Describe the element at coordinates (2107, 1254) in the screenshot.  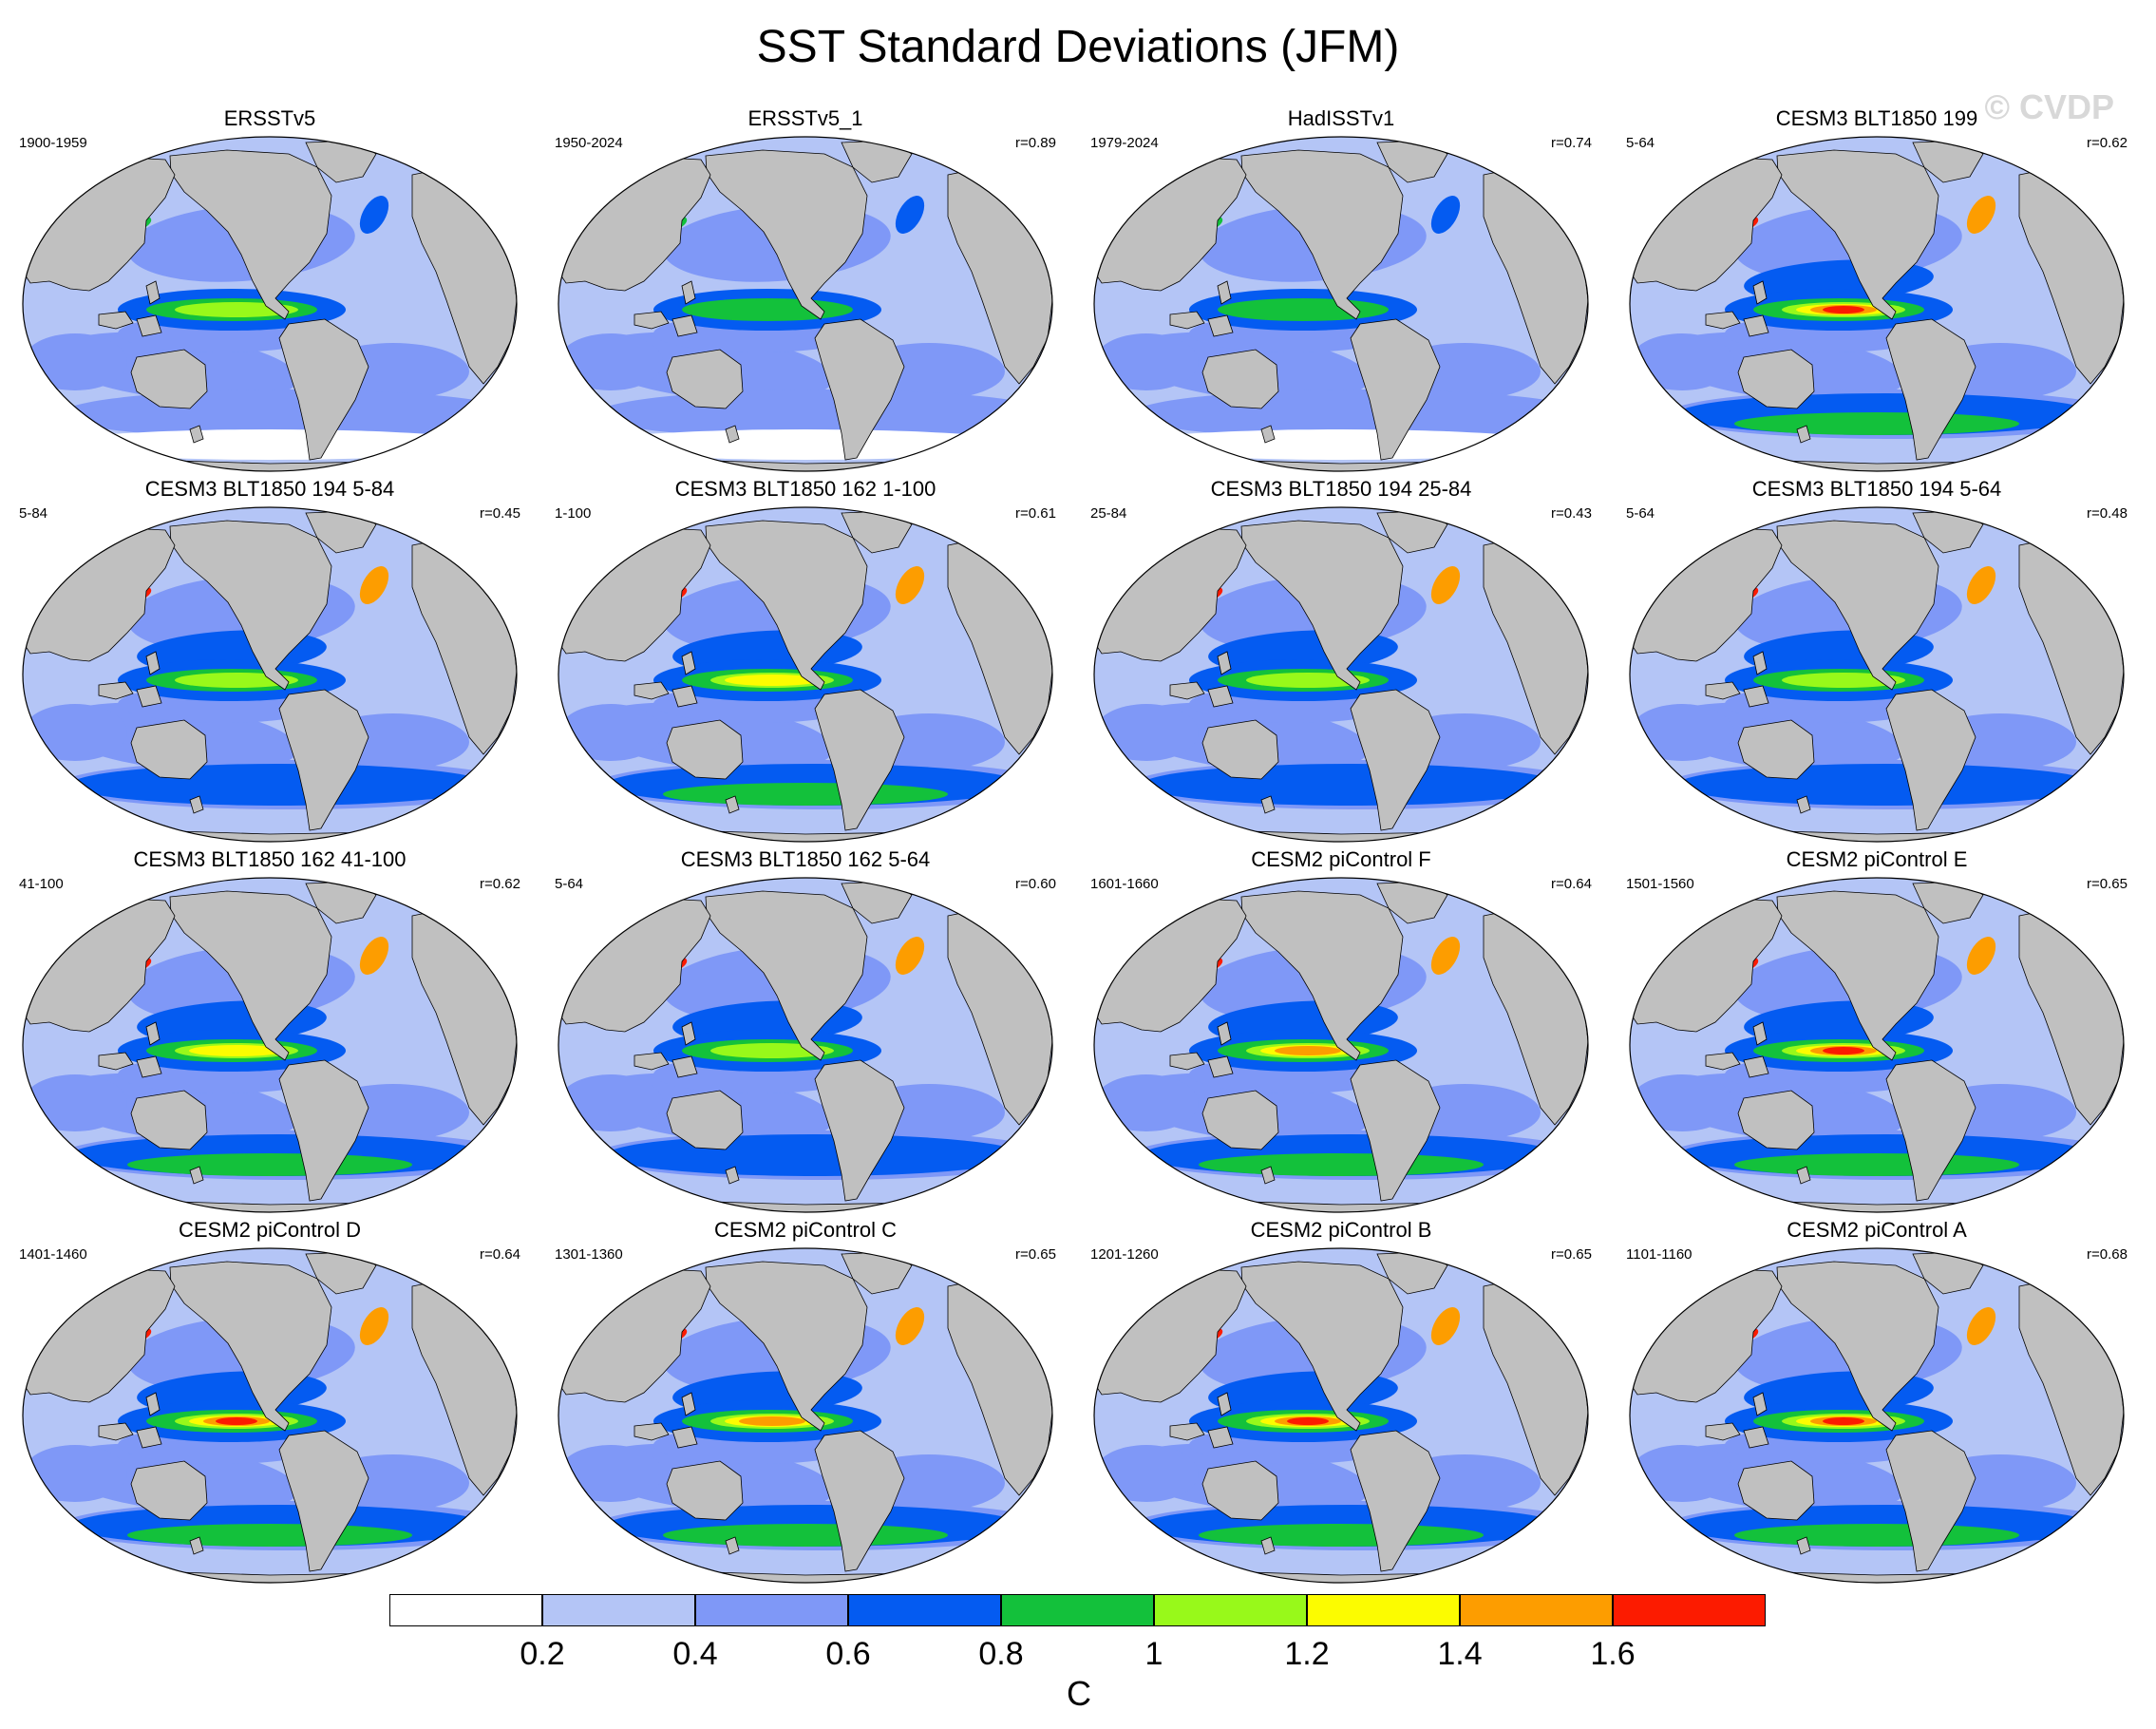
I see `panel-correlation: r=0.68` at that location.